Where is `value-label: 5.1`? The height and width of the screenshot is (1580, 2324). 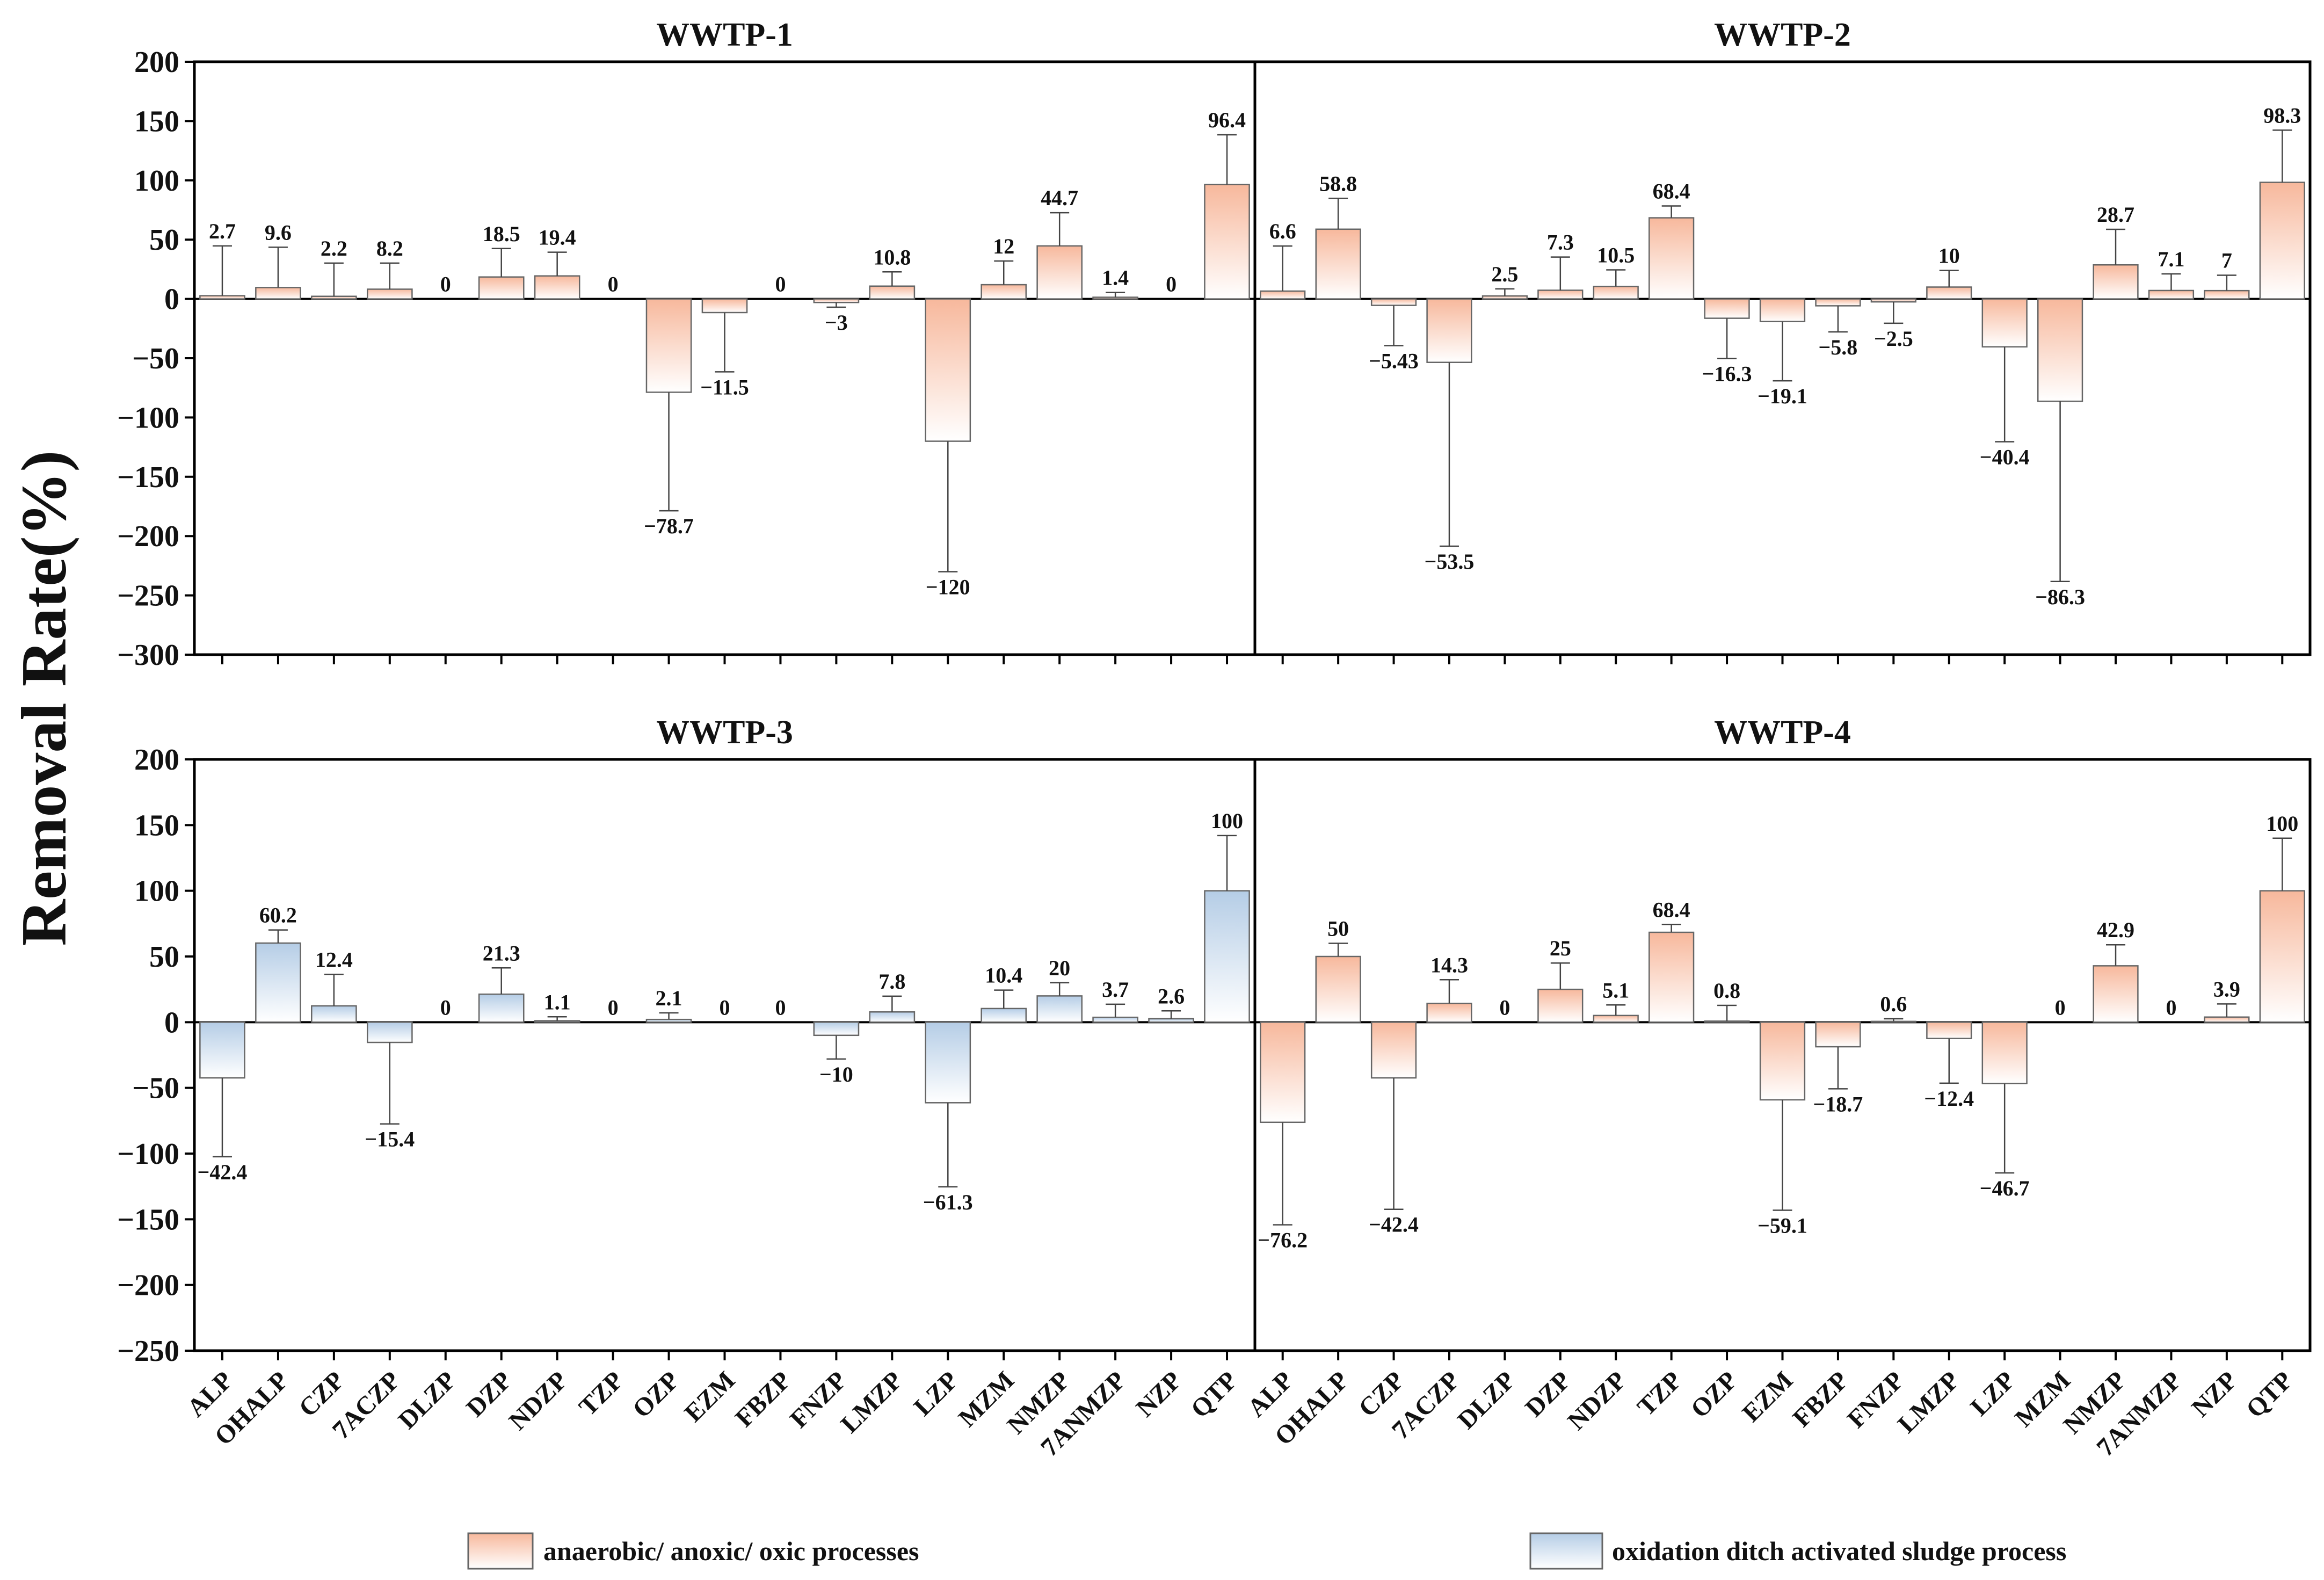 value-label: 5.1 is located at coordinates (1616, 990).